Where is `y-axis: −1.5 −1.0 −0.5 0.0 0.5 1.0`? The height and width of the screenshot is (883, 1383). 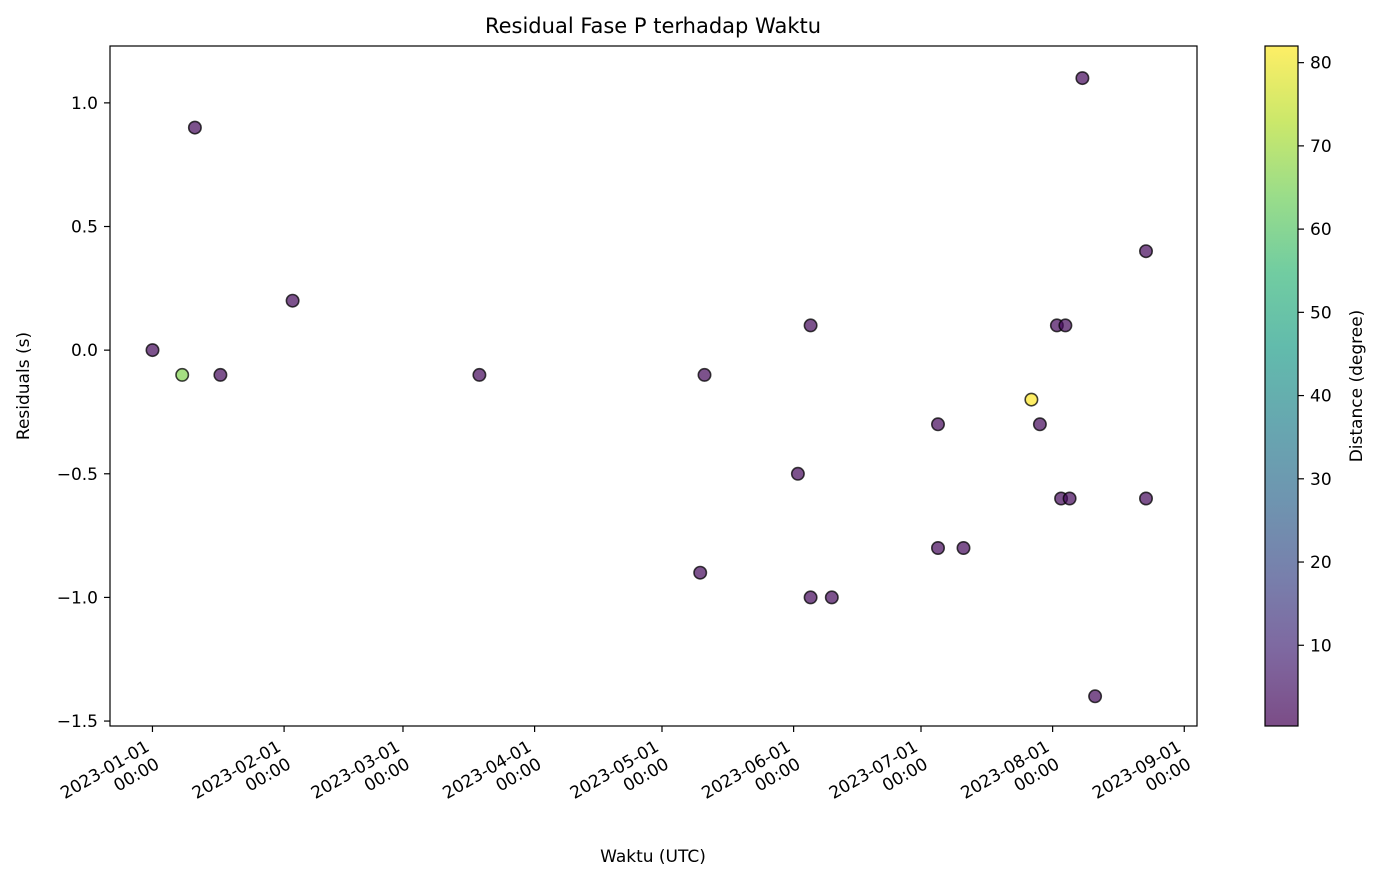 y-axis: −1.5 −1.0 −0.5 0.0 0.5 1.0 is located at coordinates (83, 413).